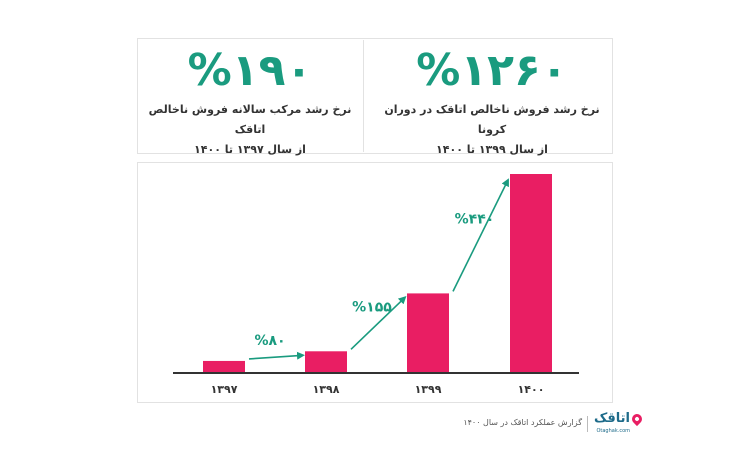 Image resolution: width=750 pixels, height=464 pixels. Describe the element at coordinates (587, 424) in the screenshot. I see `footer-separator` at that location.